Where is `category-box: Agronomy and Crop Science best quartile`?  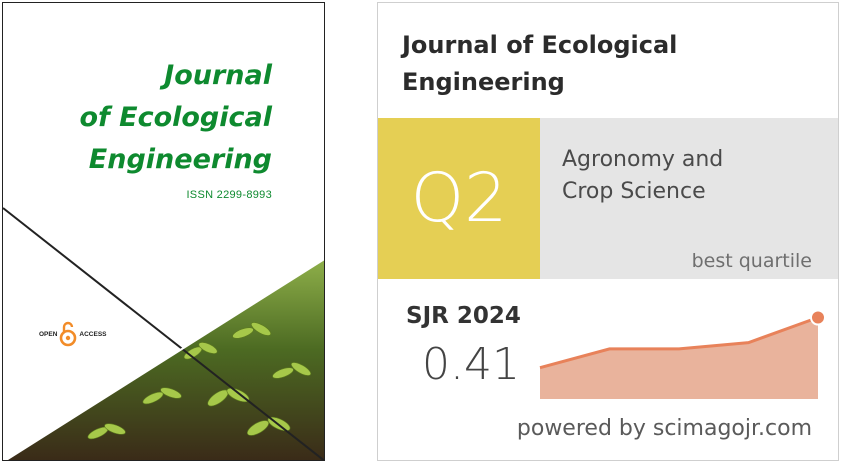
category-box: Agronomy and Crop Science best quartile is located at coordinates (689, 198).